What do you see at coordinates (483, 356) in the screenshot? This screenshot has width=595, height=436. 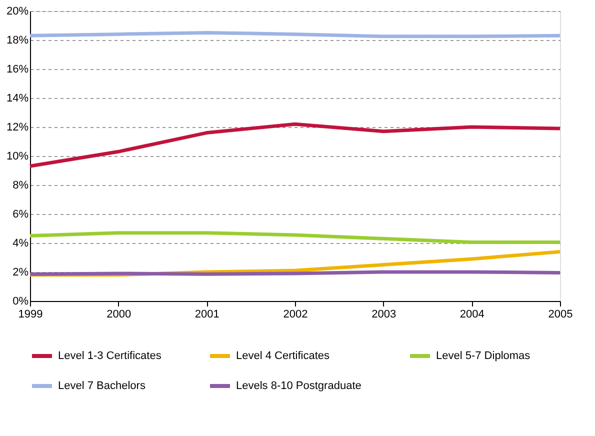 I see `legend-label: Level 5-7 Diplomas` at bounding box center [483, 356].